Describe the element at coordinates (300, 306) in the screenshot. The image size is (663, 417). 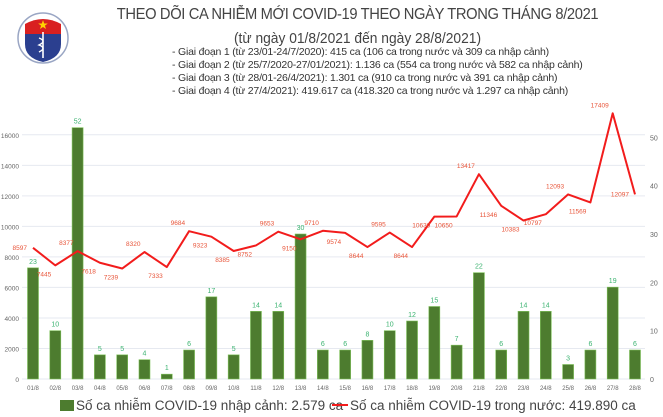
I see `bar-imported-13/8` at that location.